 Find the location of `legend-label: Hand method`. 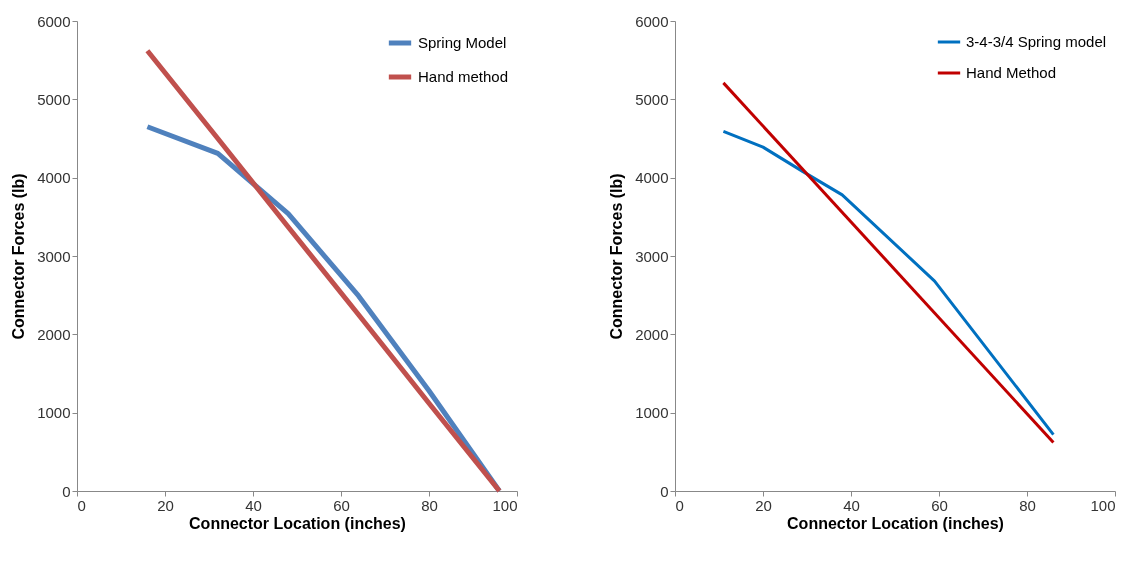

legend-label: Hand method is located at coordinates (463, 76).